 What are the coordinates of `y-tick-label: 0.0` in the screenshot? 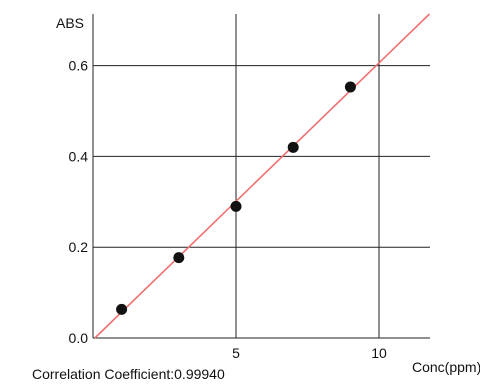 It's located at (79, 338).